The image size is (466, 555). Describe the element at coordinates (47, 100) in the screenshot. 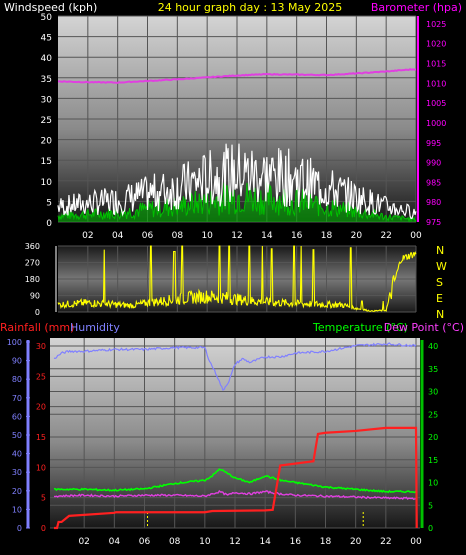

I see `wind-tick-label: 30` at that location.